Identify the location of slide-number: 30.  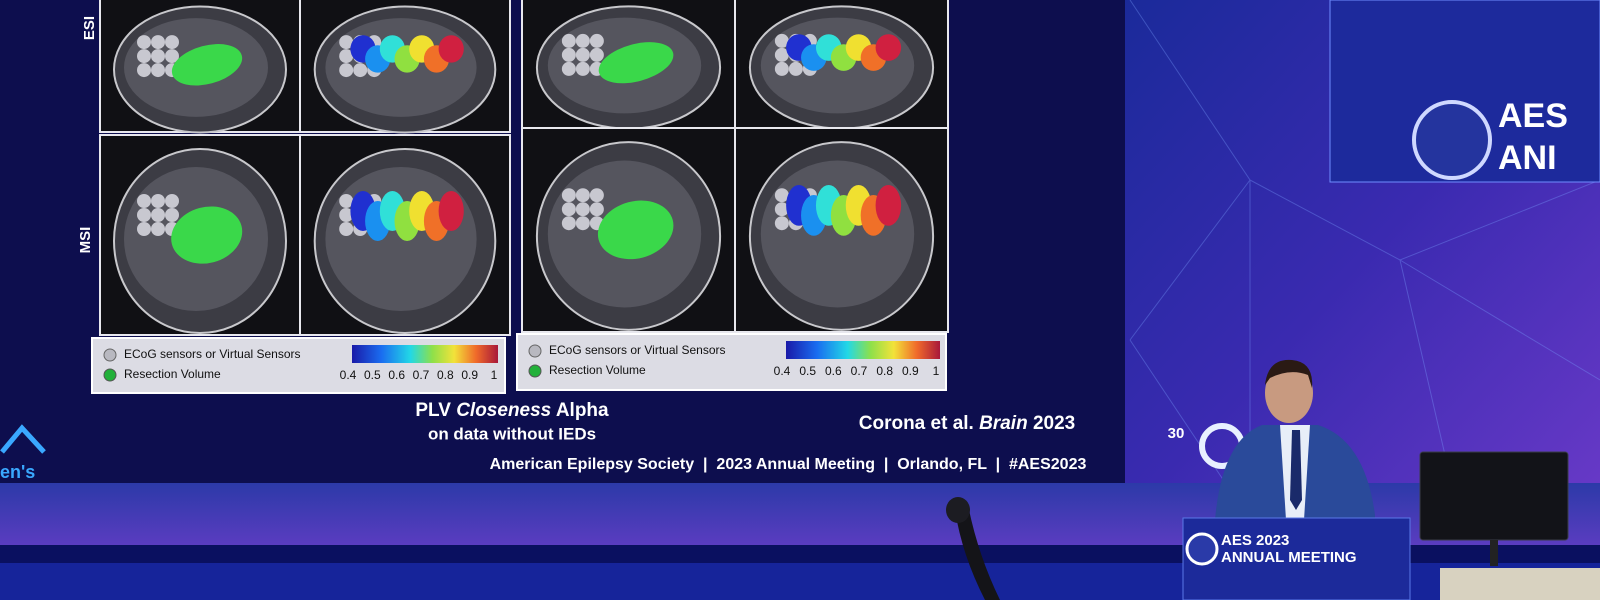
(1176, 433).